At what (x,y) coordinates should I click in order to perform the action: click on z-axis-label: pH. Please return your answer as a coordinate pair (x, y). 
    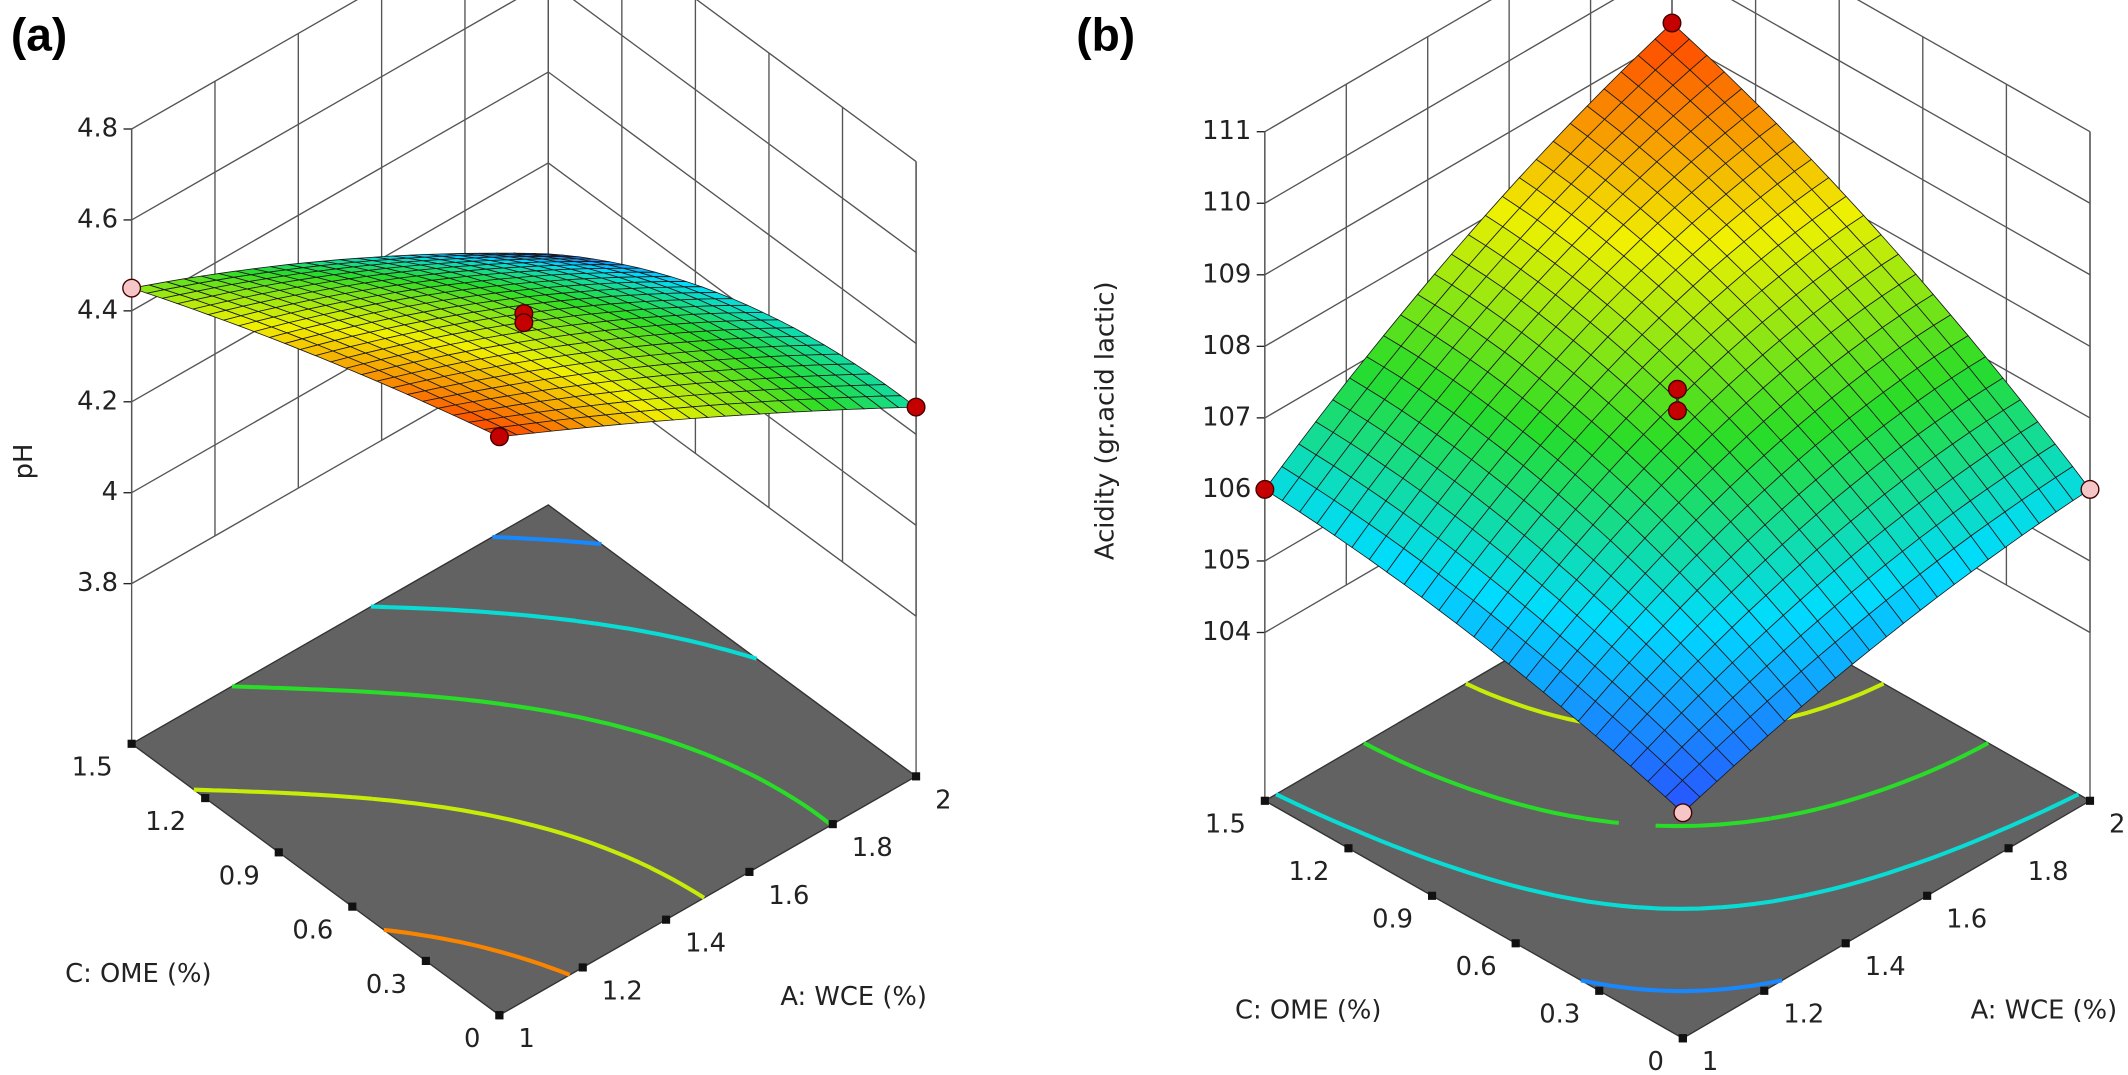
    Looking at the image, I should click on (24, 462).